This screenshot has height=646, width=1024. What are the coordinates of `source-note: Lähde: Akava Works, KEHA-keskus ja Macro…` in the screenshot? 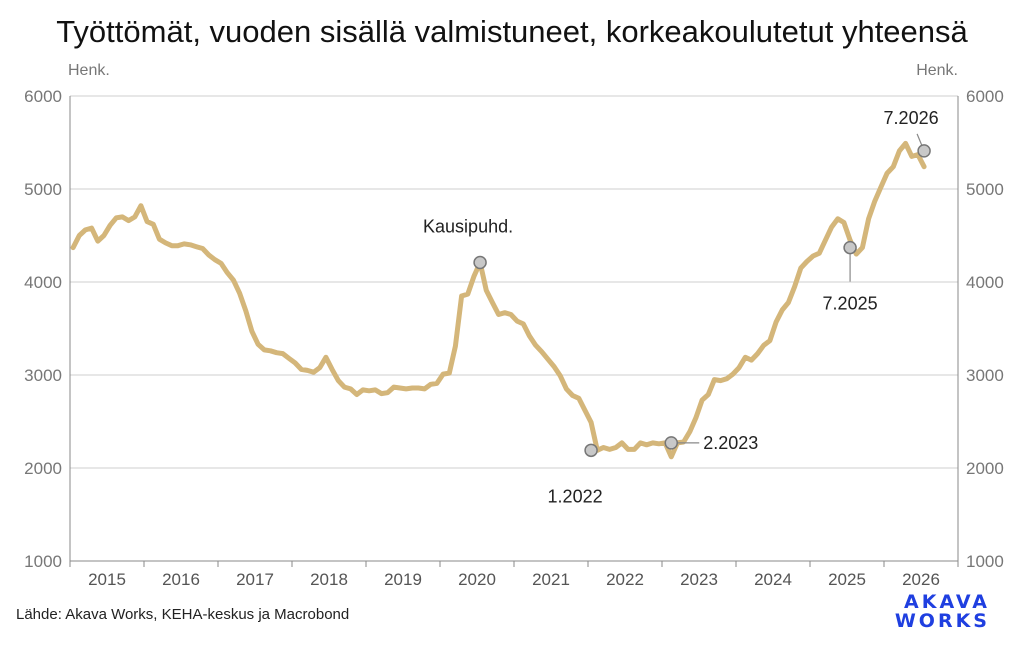 It's located at (183, 614).